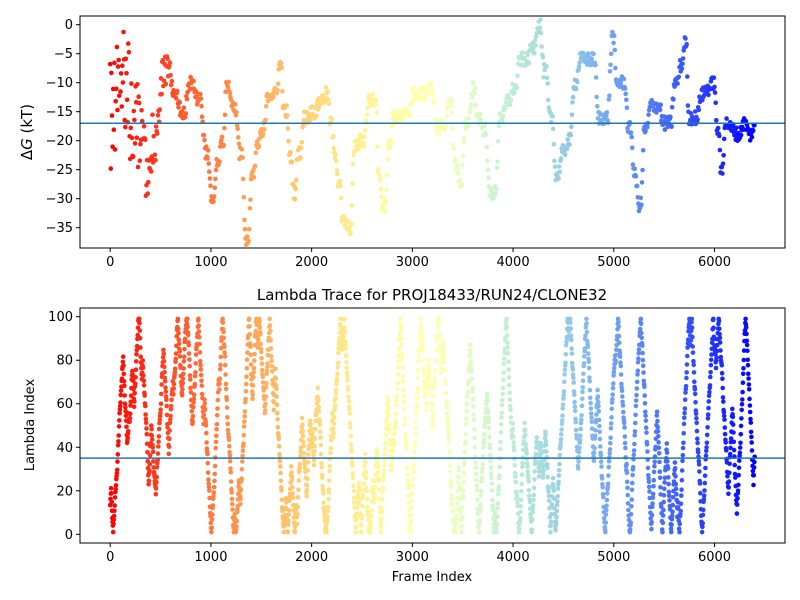 This screenshot has width=800, height=600. Describe the element at coordinates (63, 54) in the screenshot. I see `delta-g-y-tick-label: −5` at that location.